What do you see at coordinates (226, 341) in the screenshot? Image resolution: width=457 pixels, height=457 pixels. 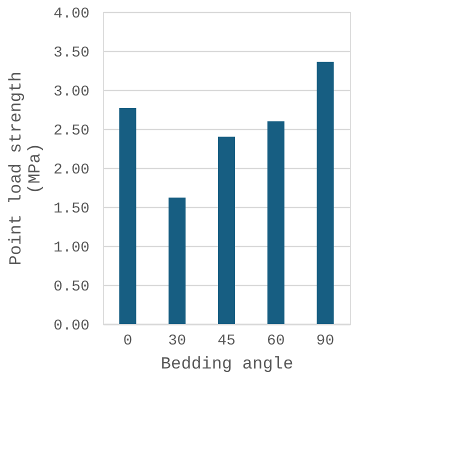 I see `x-tick-label: 45` at bounding box center [226, 341].